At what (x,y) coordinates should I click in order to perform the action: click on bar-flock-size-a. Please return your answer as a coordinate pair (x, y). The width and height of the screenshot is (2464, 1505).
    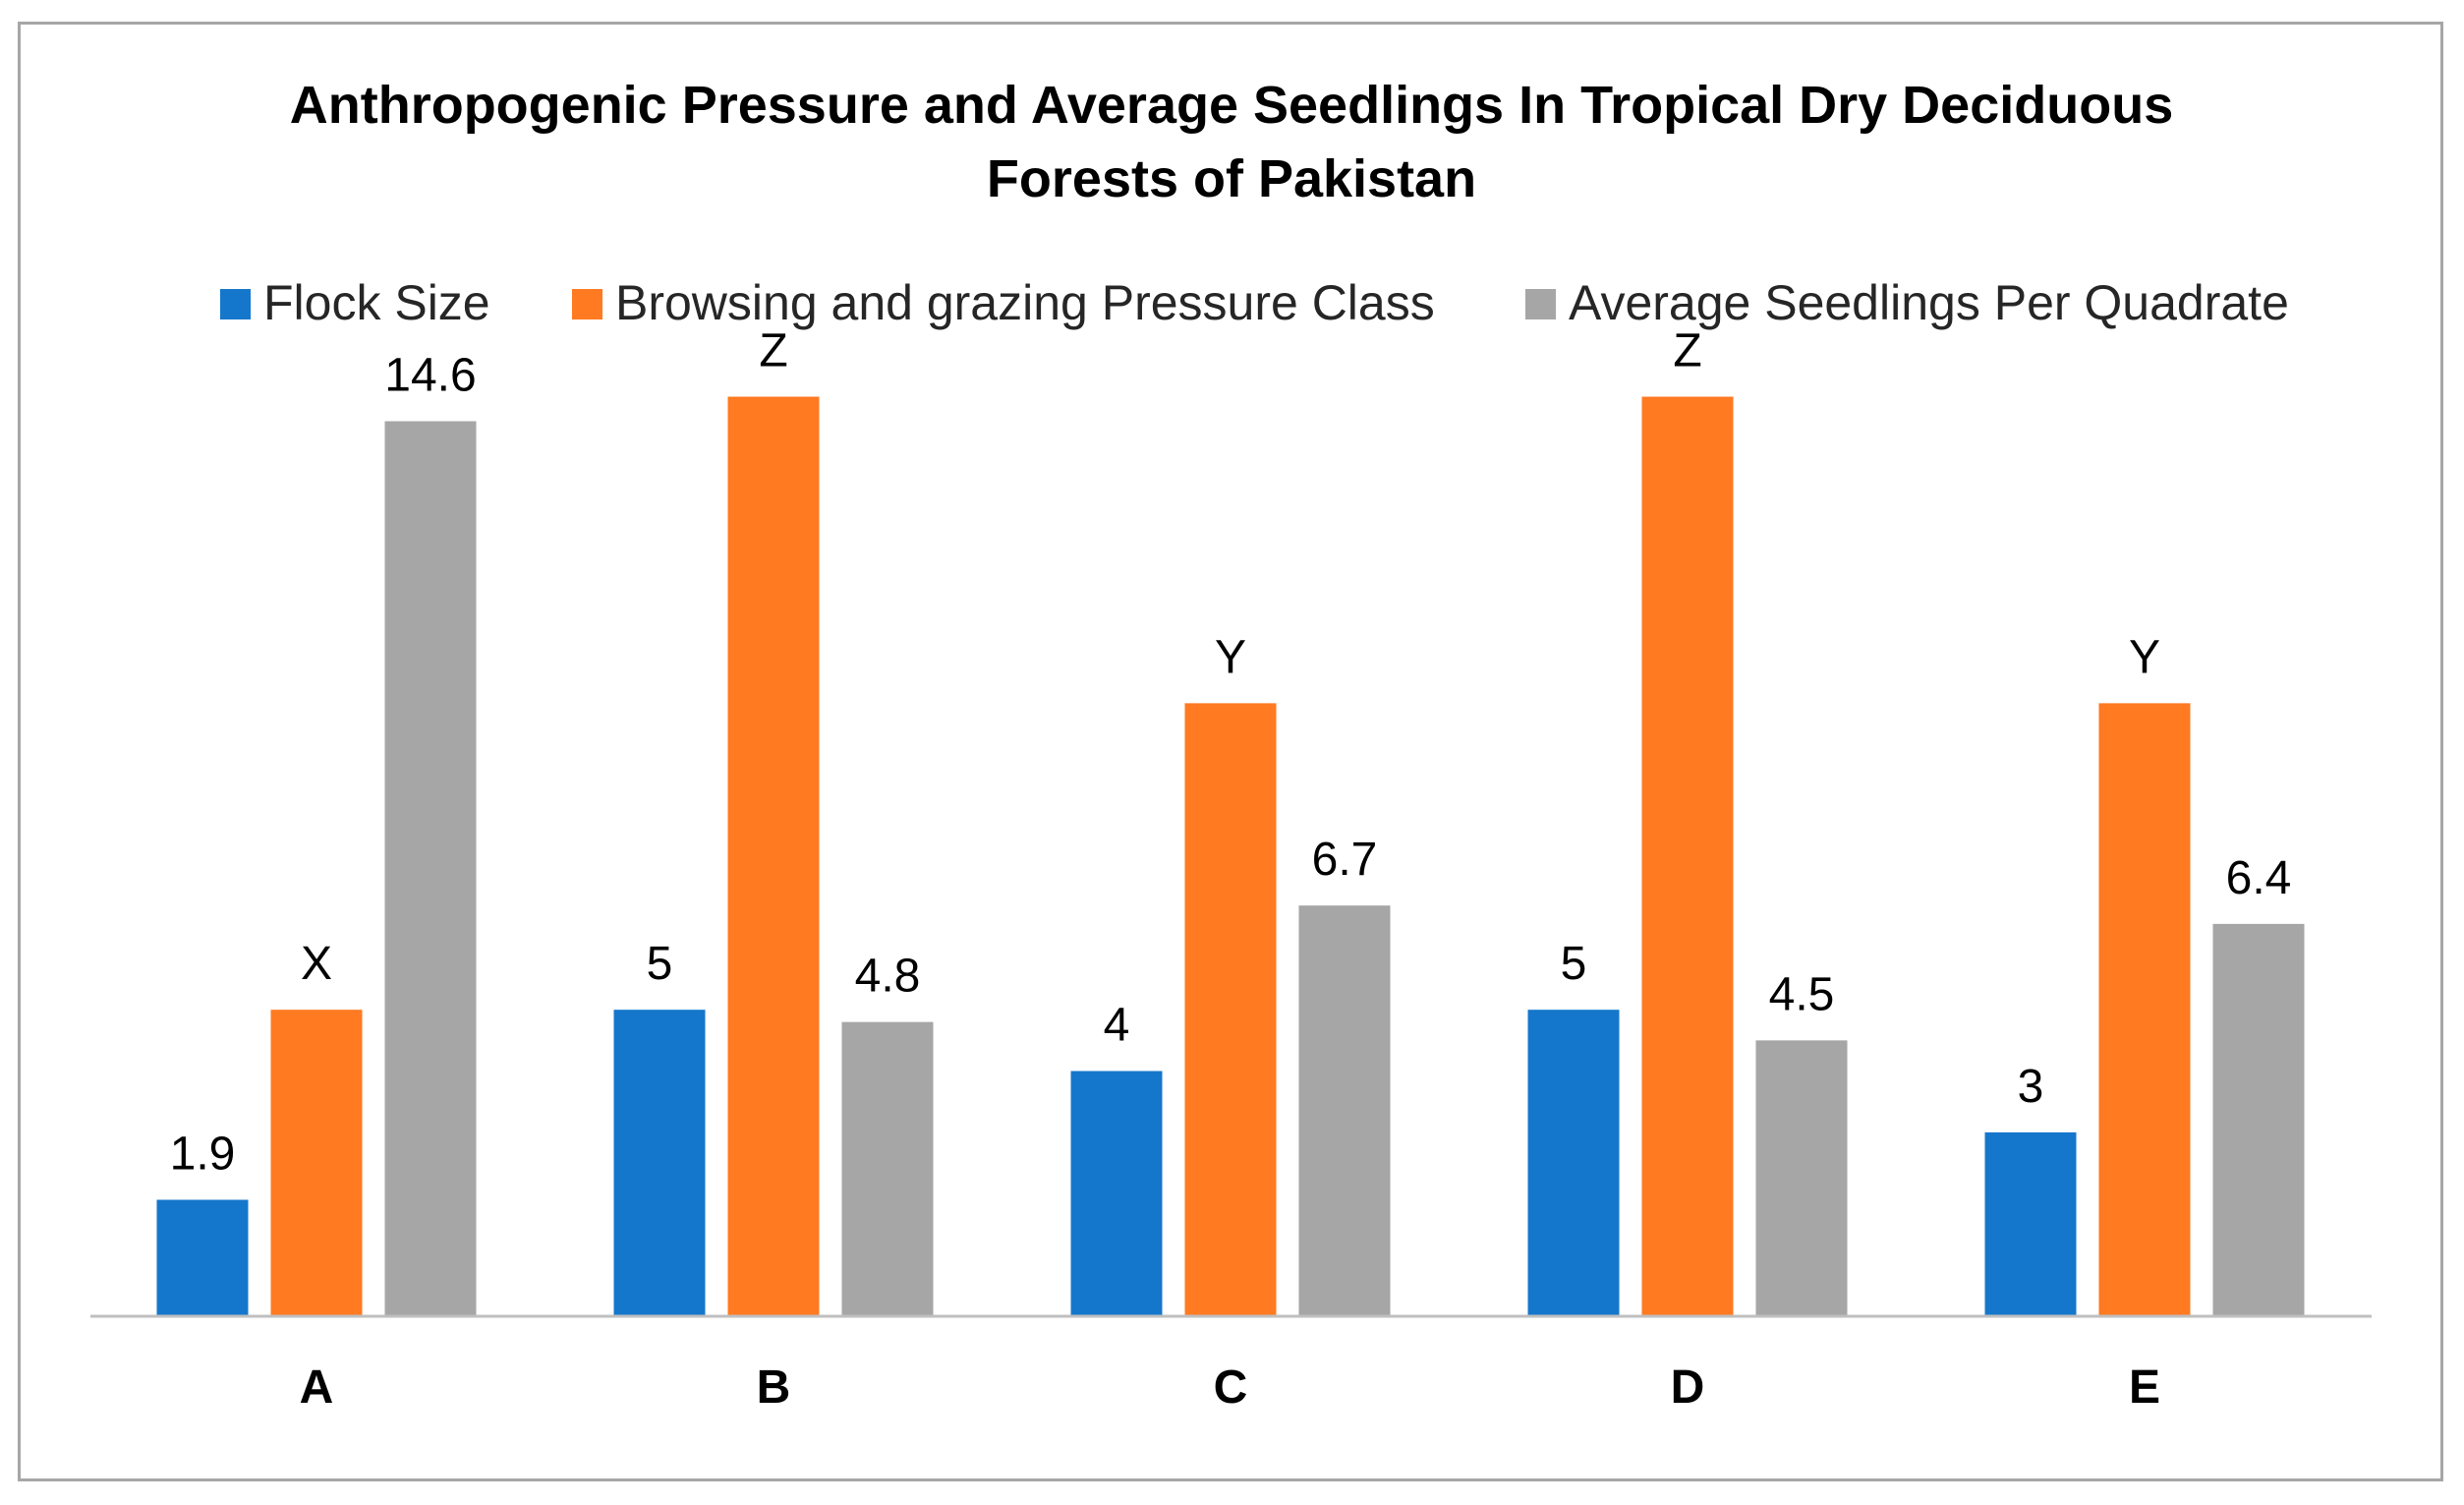
    Looking at the image, I should click on (202, 1257).